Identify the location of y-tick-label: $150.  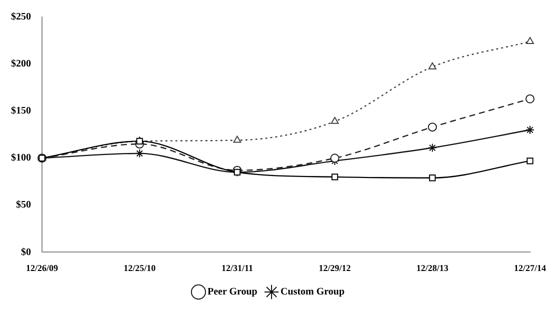
(21, 111).